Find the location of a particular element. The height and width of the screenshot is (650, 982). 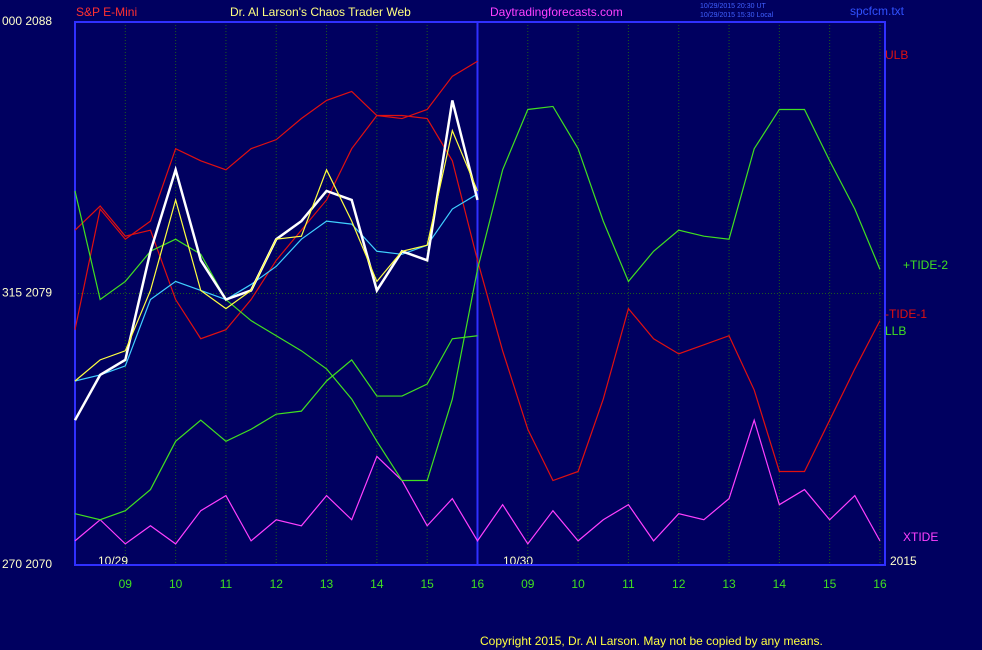

chart-title: Dr. Al Larson's Chaos Trader Web is located at coordinates (320, 12).